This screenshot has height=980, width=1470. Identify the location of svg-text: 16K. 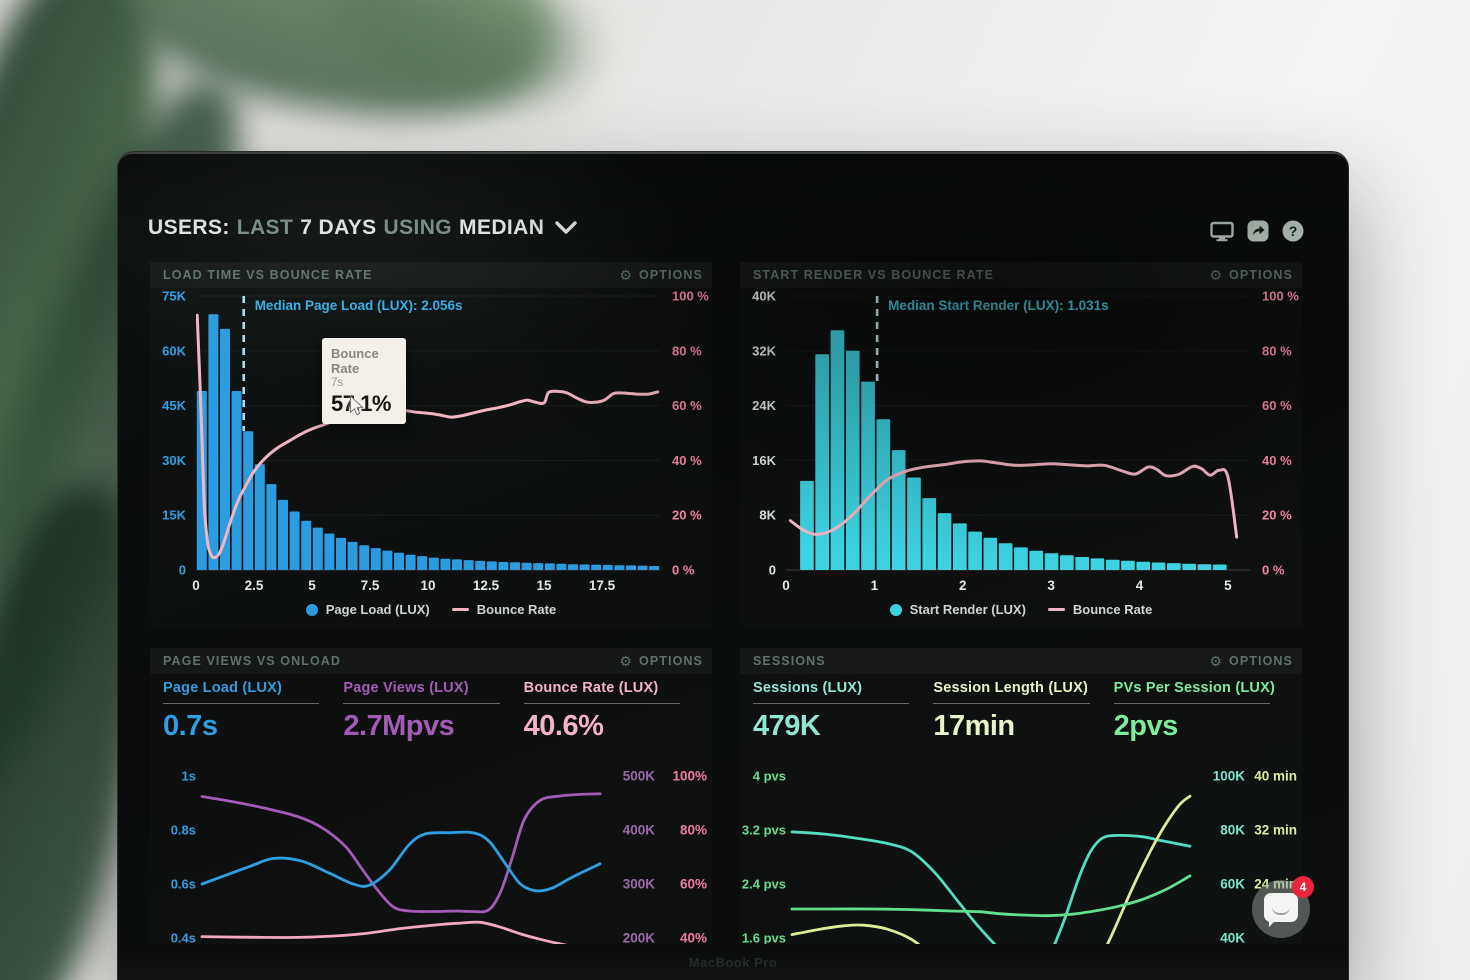
(764, 460).